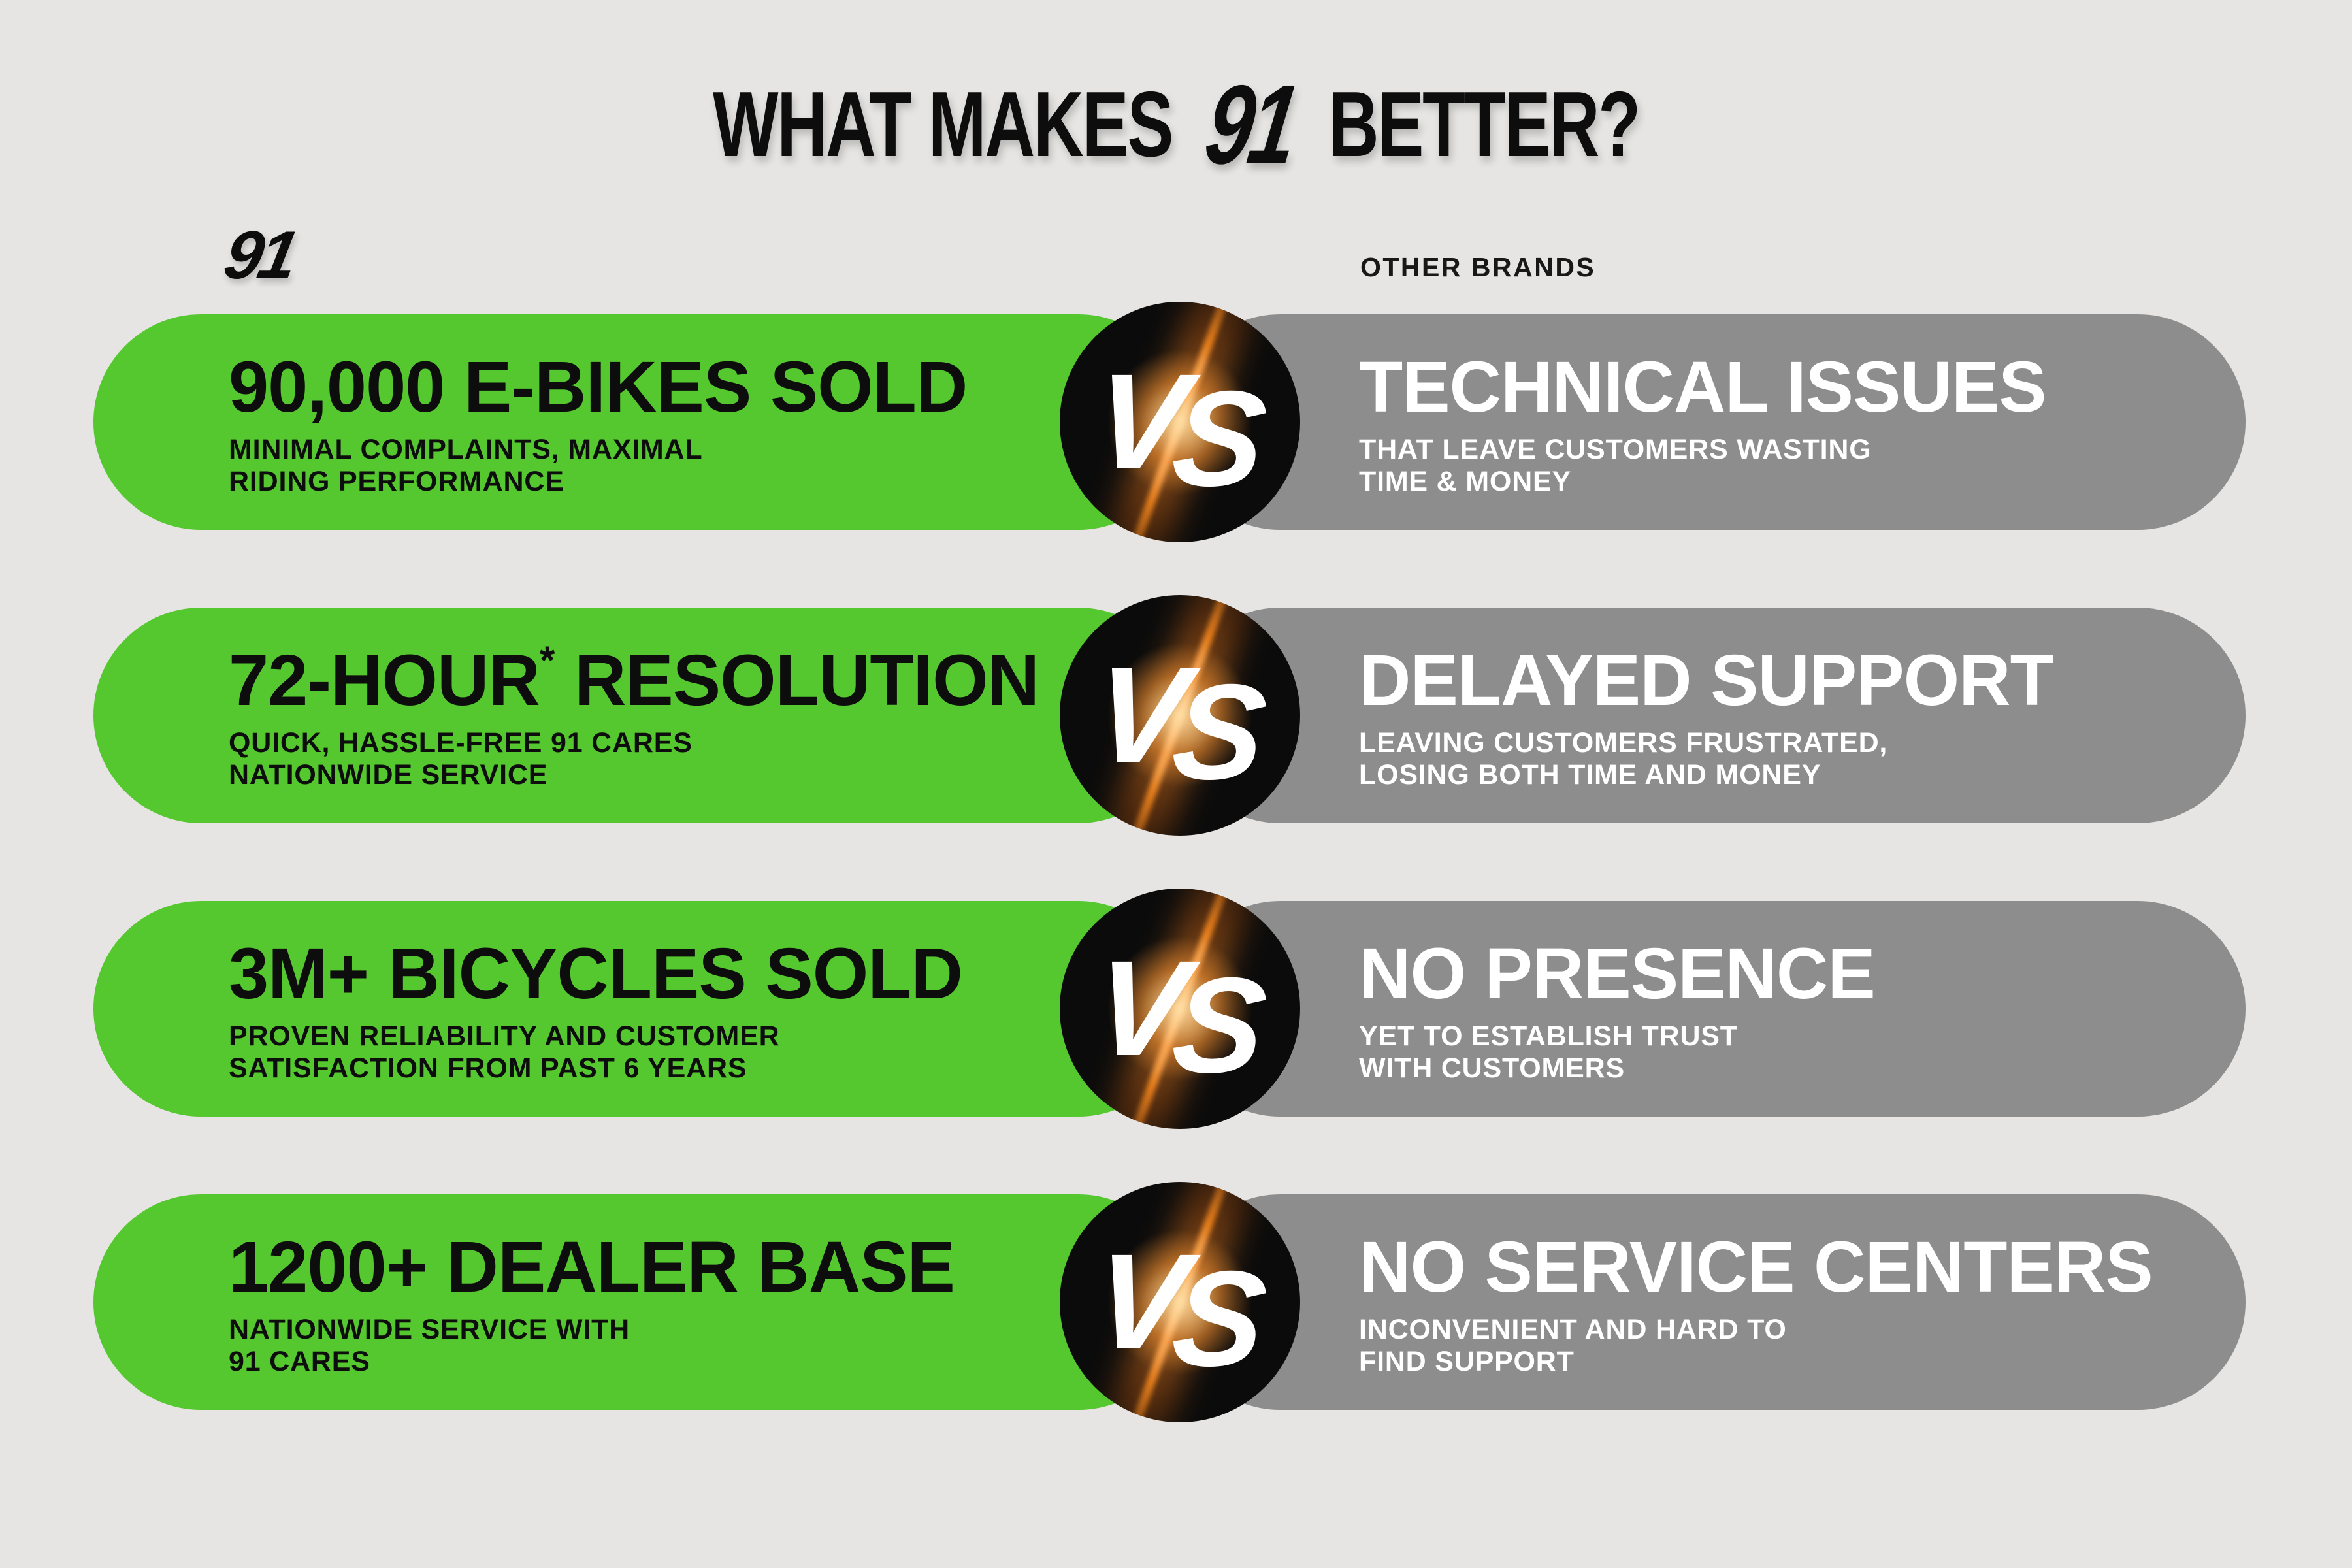  I want to click on competitor-heading: DELAYED SUPPORT, so click(1756, 678).